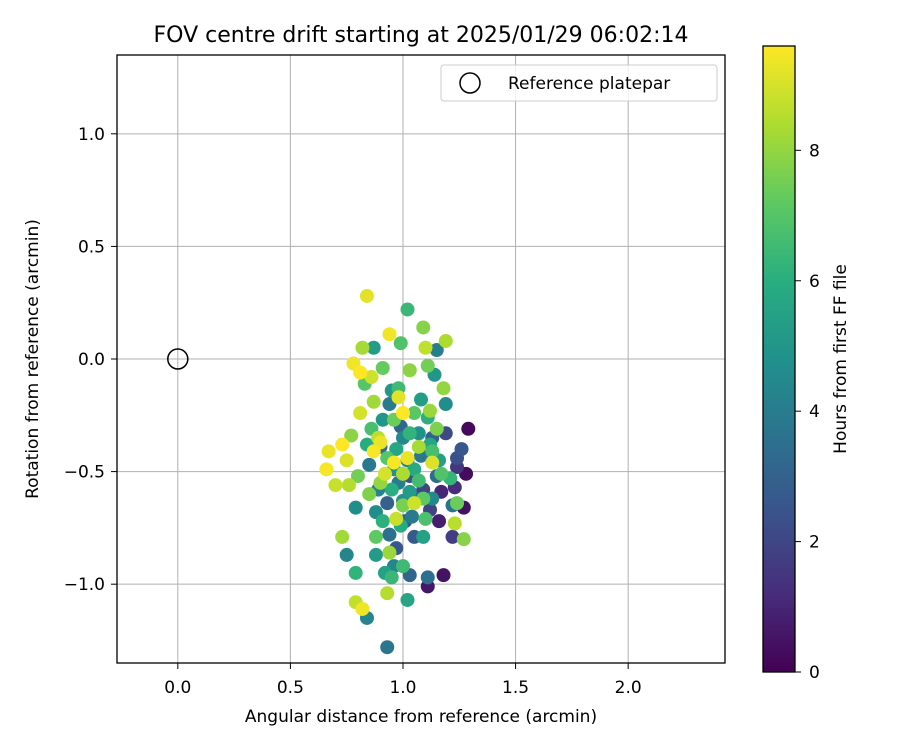 Image resolution: width=900 pixels, height=750 pixels. I want to click on legend-box, so click(579, 83).